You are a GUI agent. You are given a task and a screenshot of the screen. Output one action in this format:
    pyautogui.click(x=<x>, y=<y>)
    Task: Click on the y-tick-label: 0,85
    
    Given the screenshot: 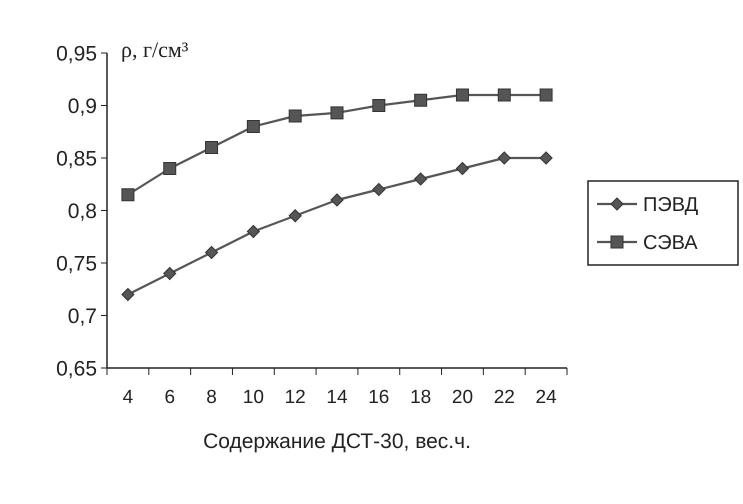 What is the action you would take?
    pyautogui.click(x=76, y=158)
    